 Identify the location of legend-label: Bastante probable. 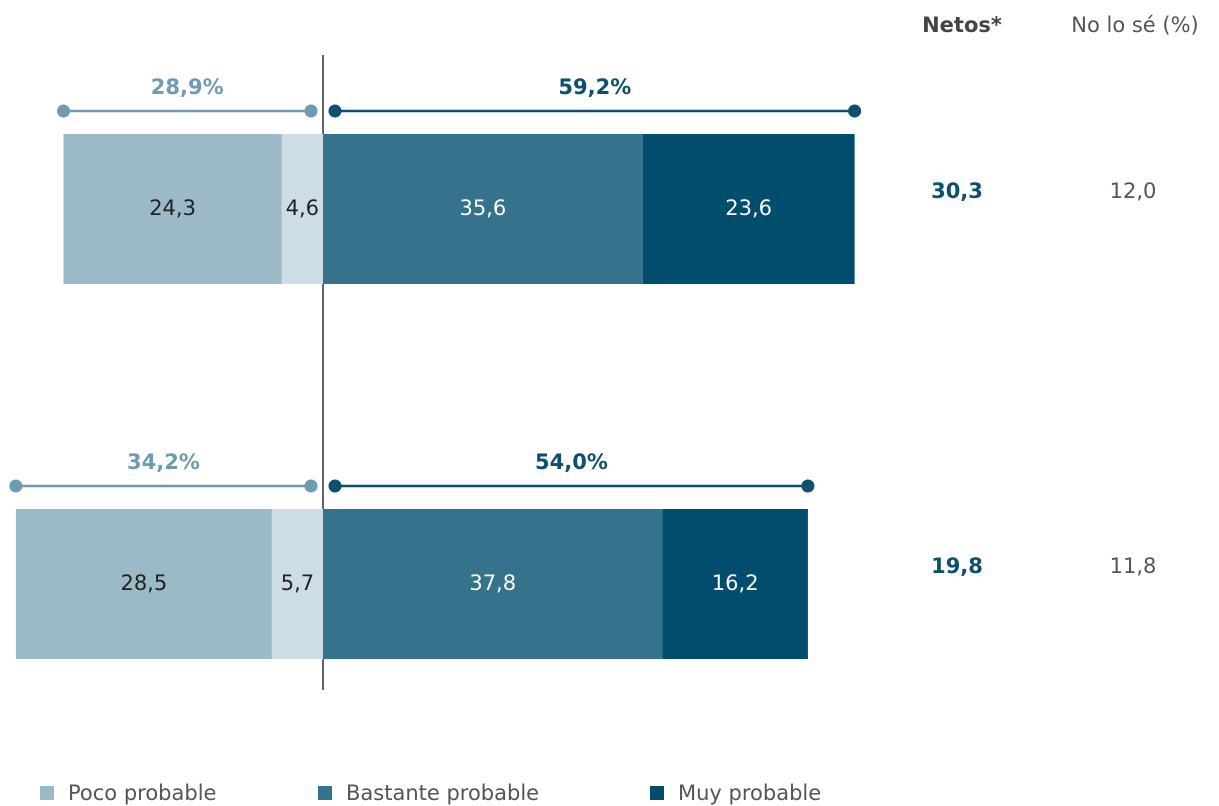
(442, 793).